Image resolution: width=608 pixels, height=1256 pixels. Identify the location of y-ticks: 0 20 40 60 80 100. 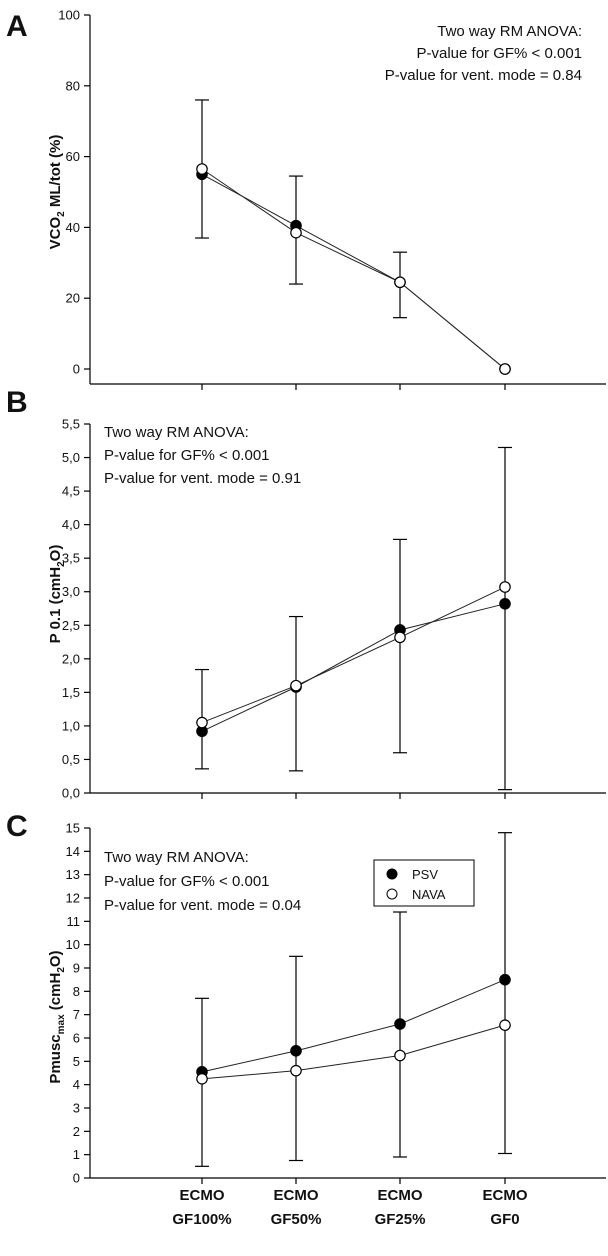
(74, 192).